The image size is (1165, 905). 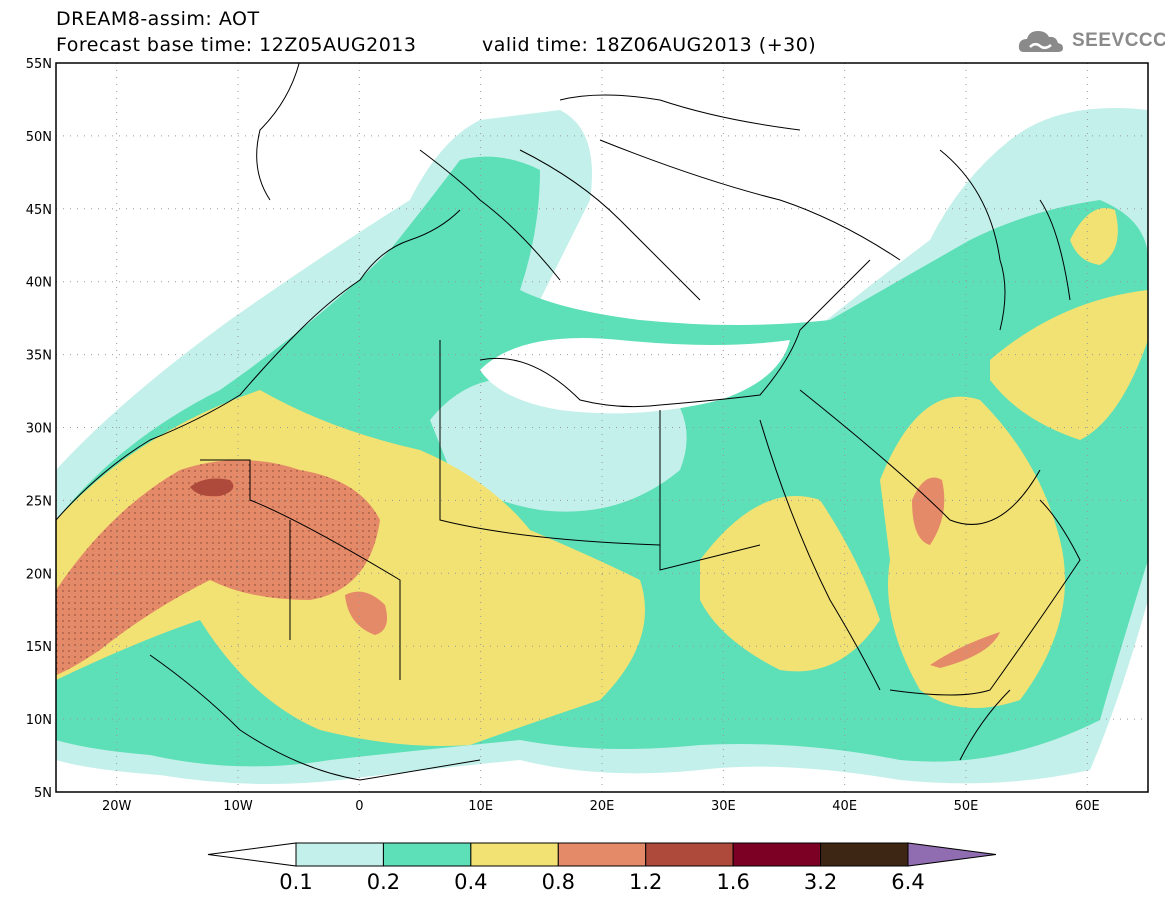 What do you see at coordinates (908, 882) in the screenshot?
I see `colorbar-tick-label: 6.4` at bounding box center [908, 882].